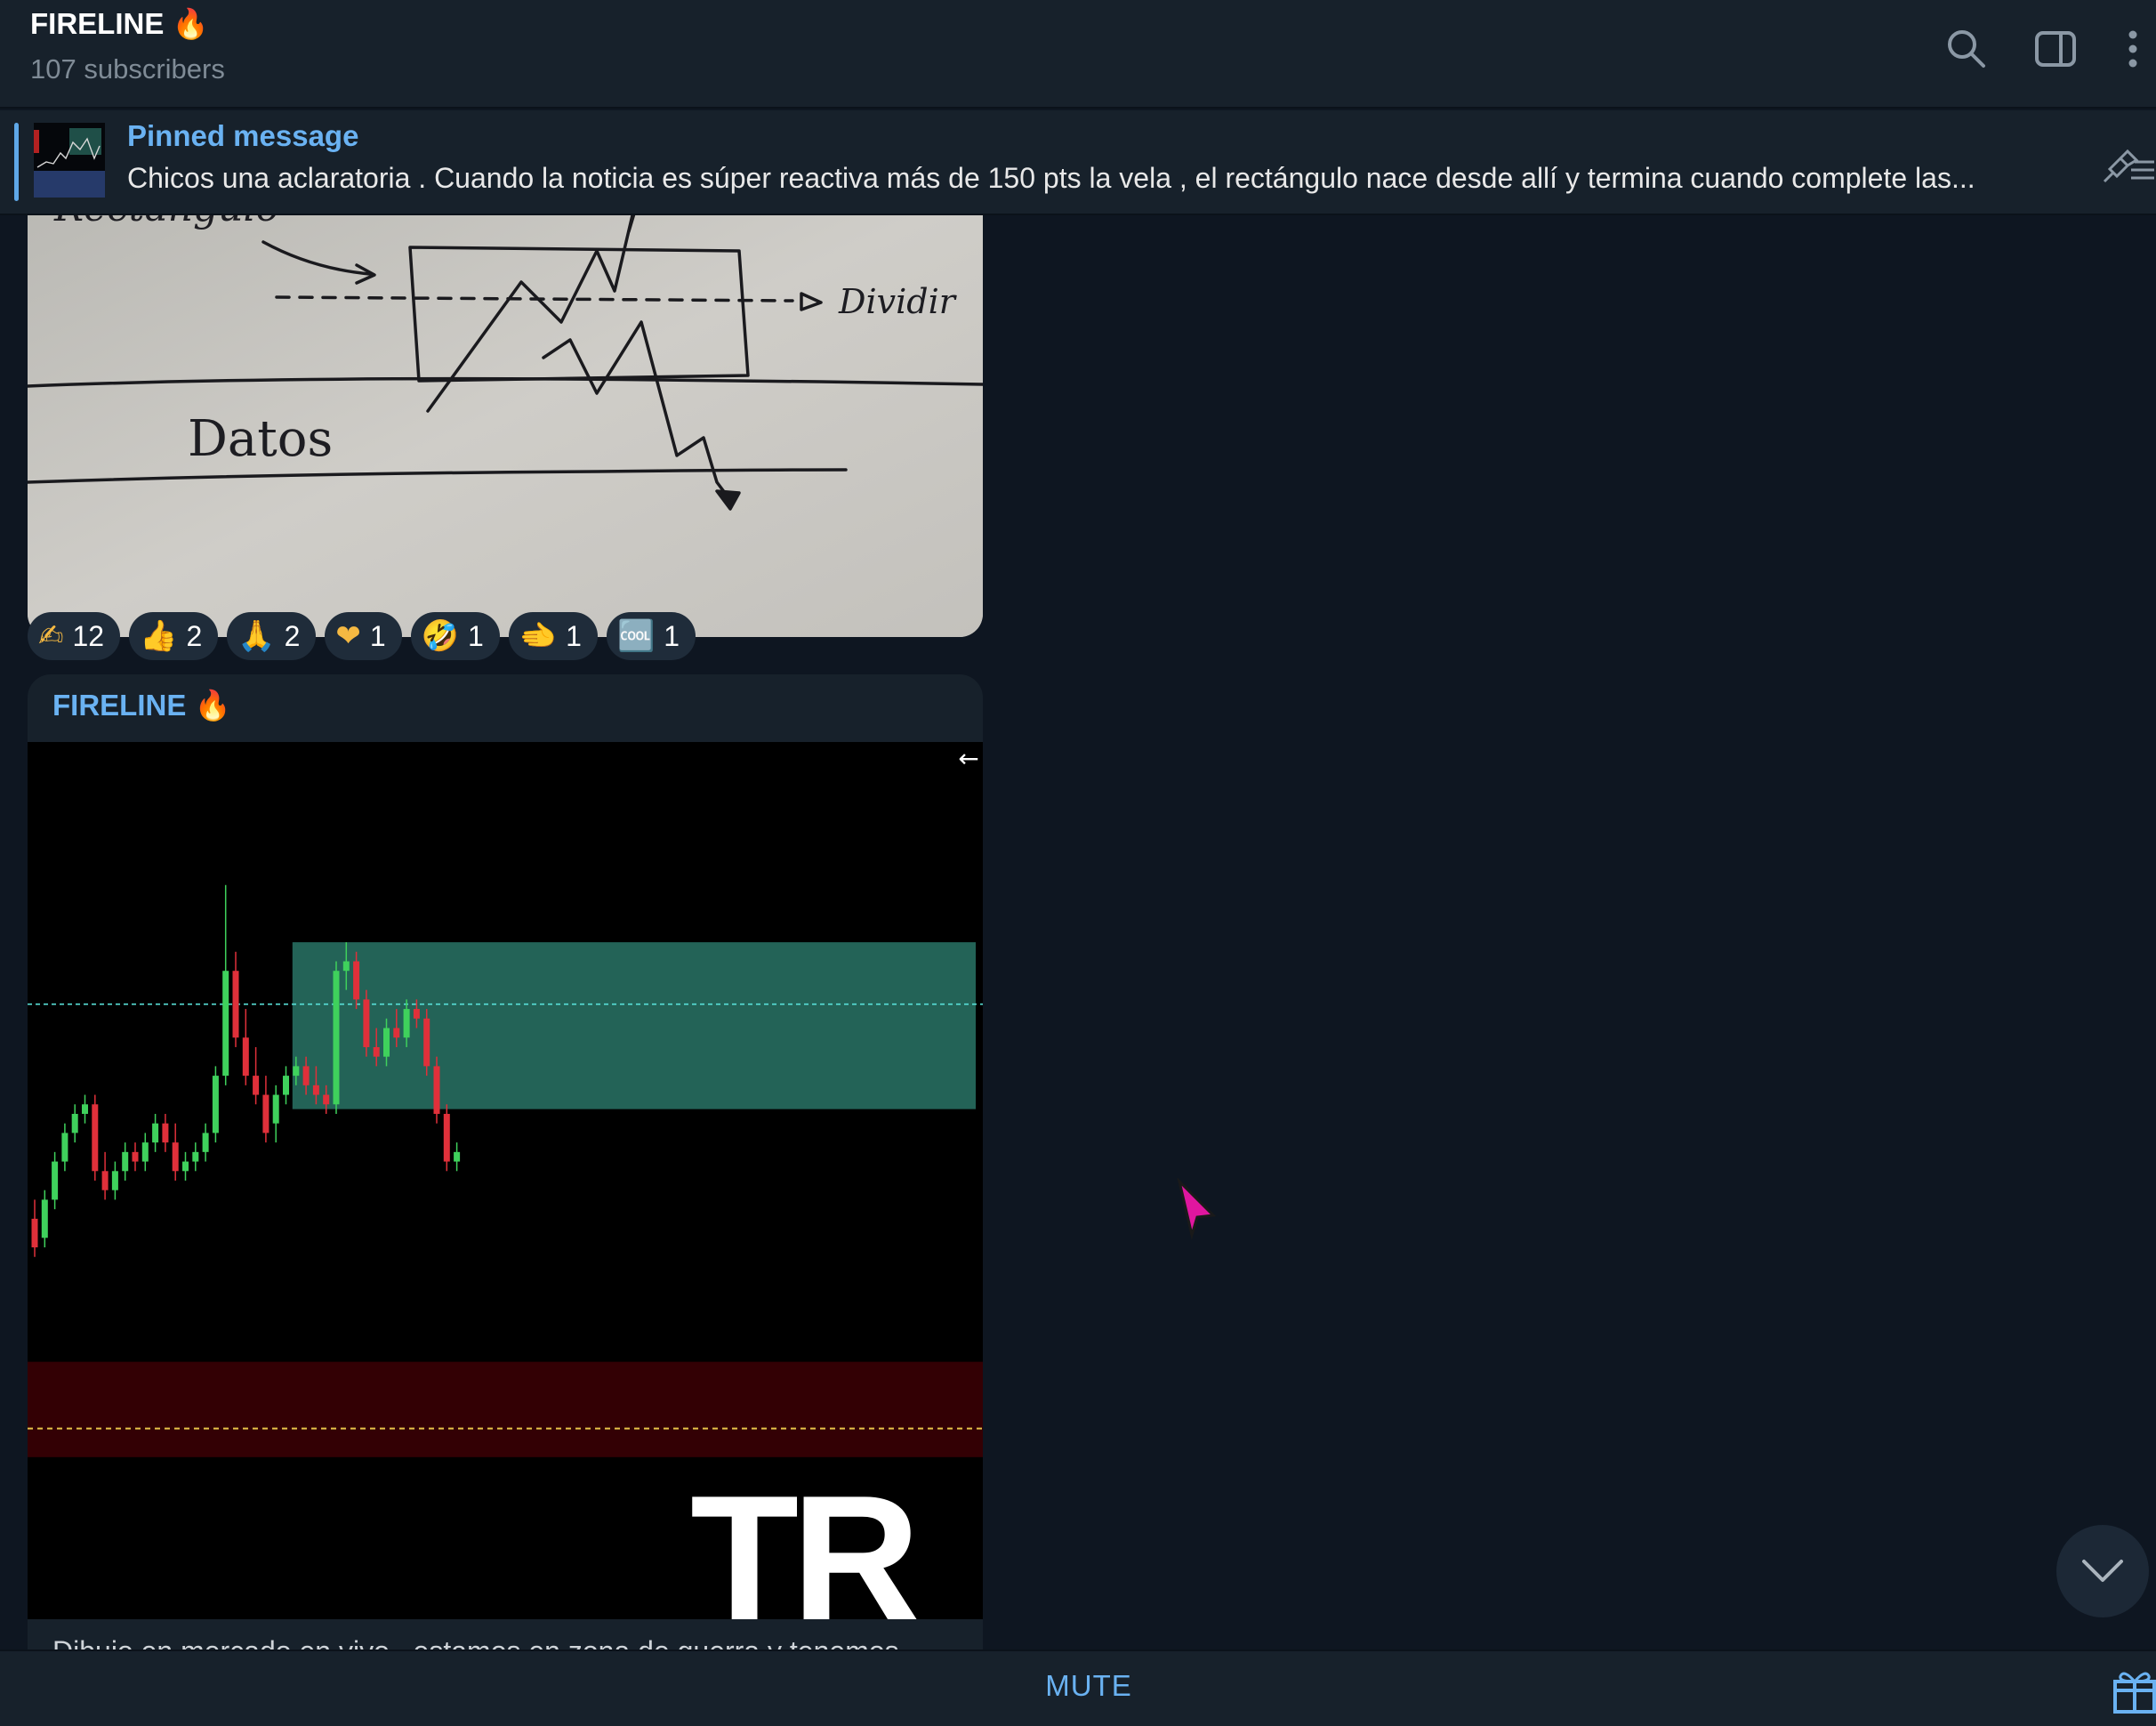  I want to click on sketch-photo: Rectangulo Dividir Datos, so click(505, 426).